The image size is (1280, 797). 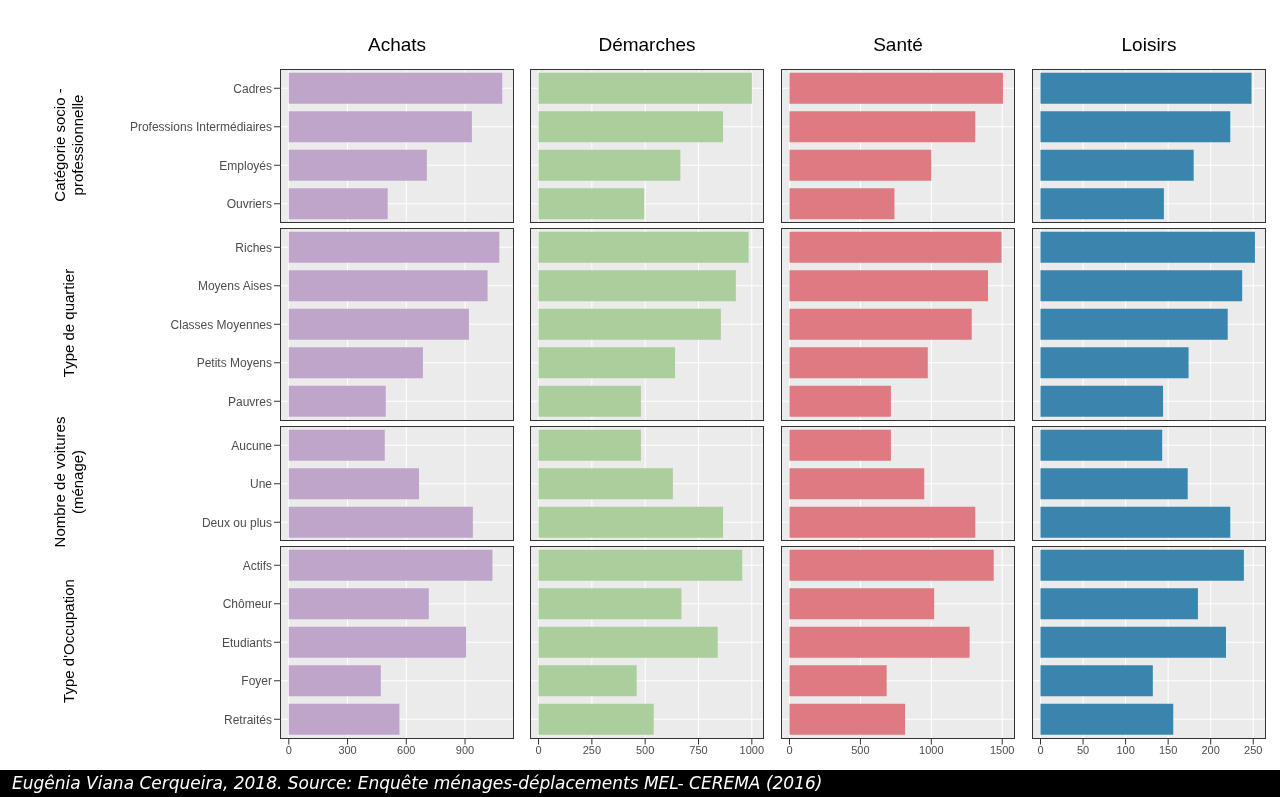 I want to click on y-tick-label: Employés, so click(x=245, y=165).